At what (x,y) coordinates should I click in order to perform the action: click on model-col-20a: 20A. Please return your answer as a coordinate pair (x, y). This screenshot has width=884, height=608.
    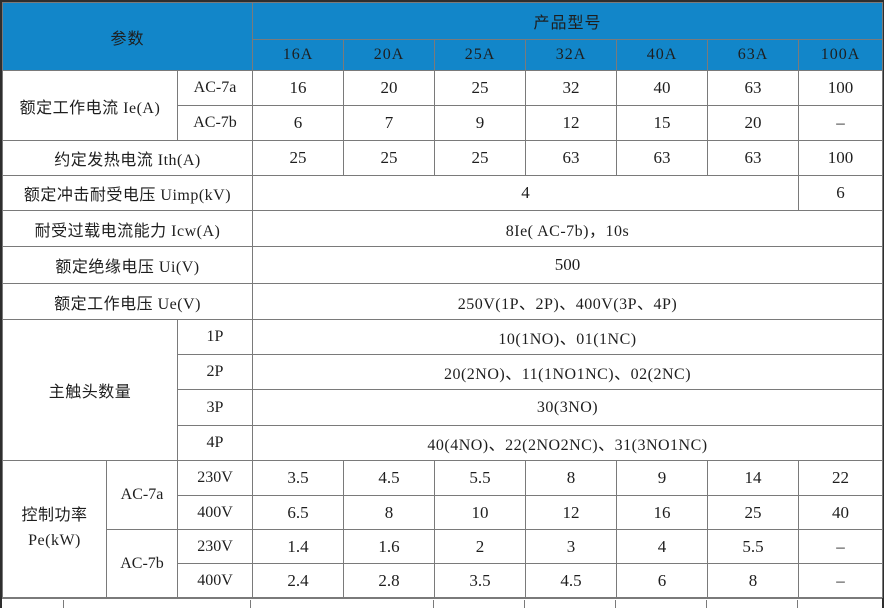
    Looking at the image, I should click on (389, 55).